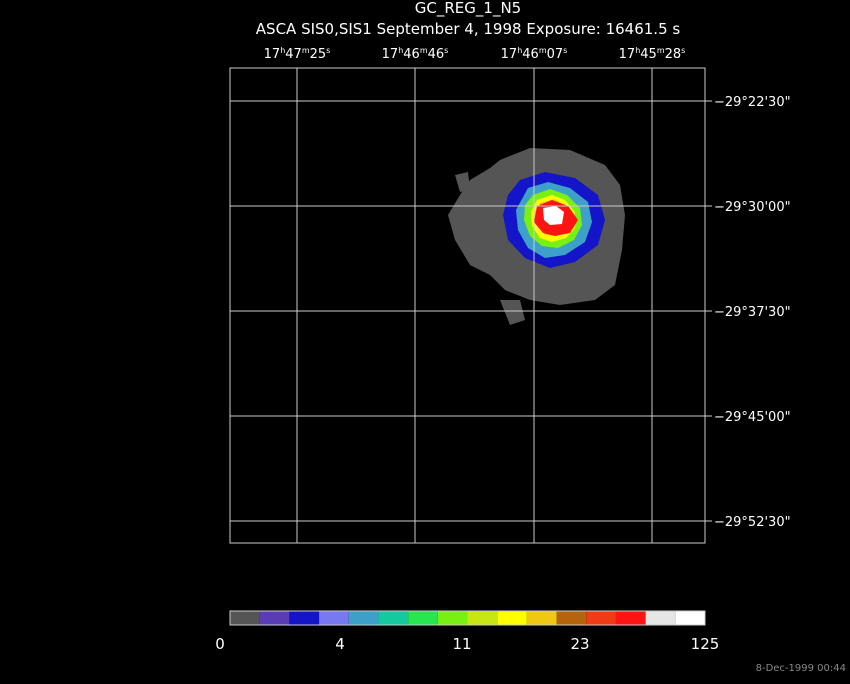  I want to click on ra-label: 17h45m28s, so click(652, 54).